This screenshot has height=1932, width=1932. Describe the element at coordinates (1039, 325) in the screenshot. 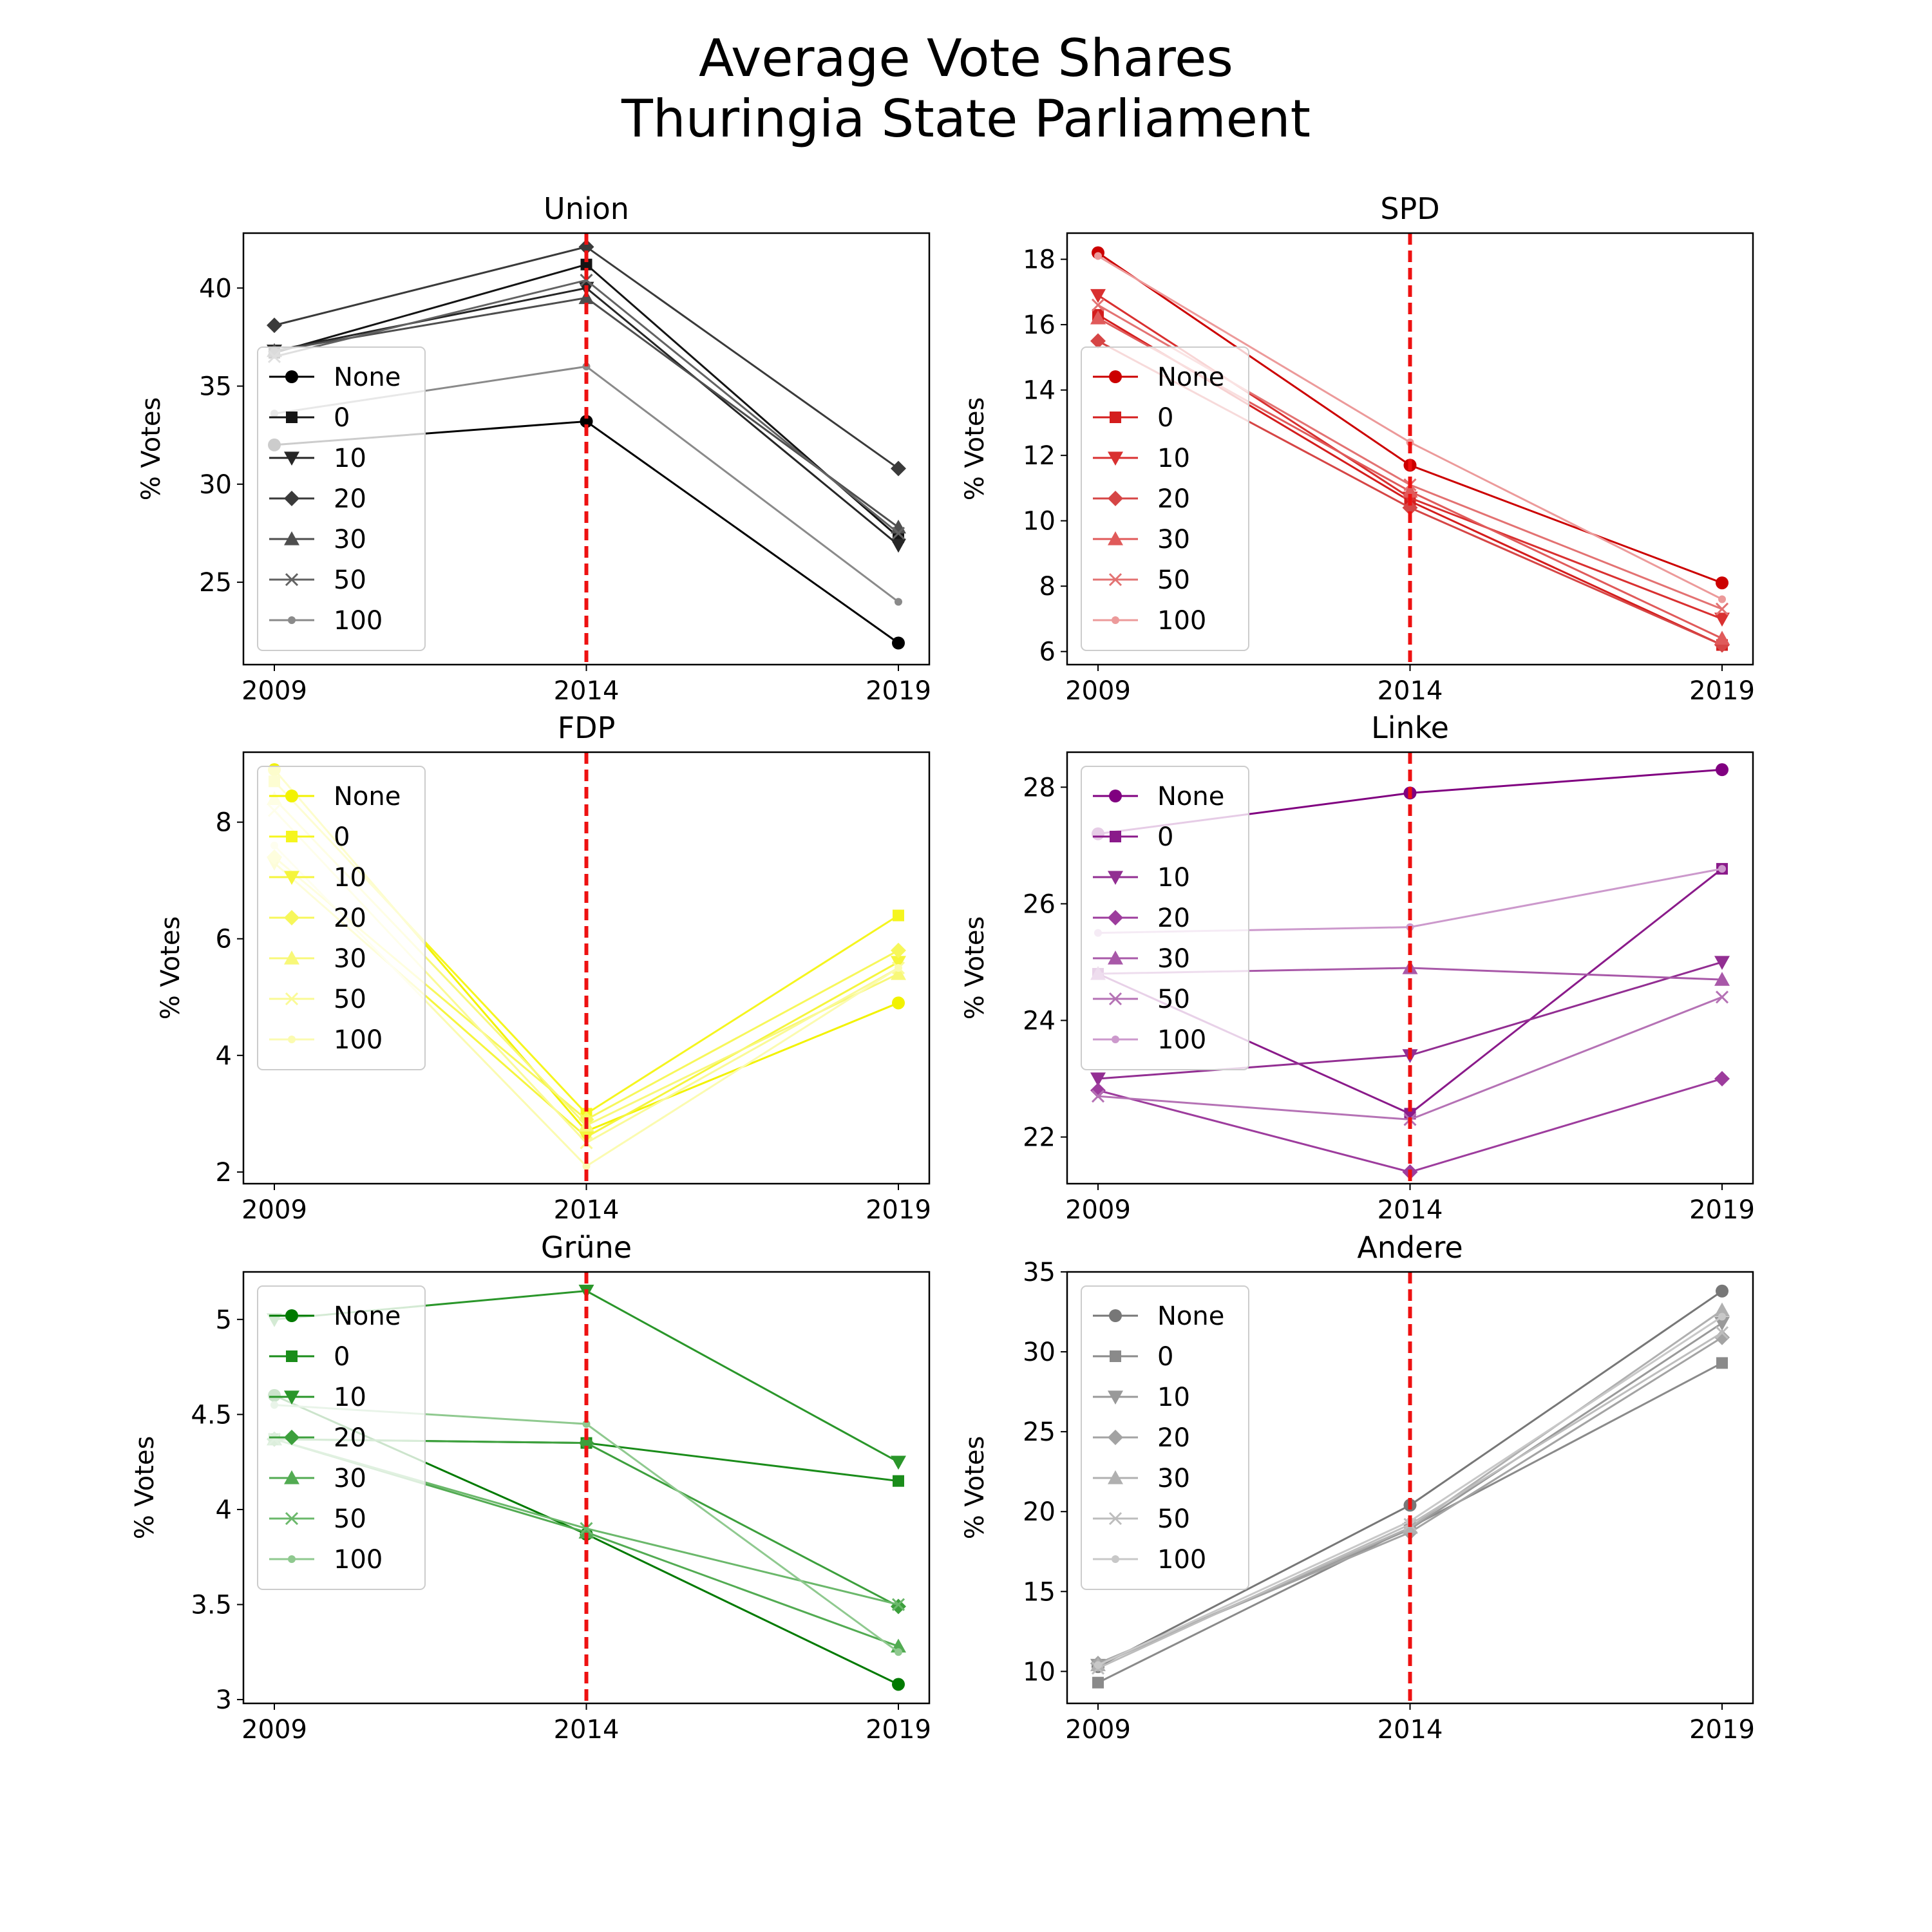

I see `y-tick-label: 16` at that location.